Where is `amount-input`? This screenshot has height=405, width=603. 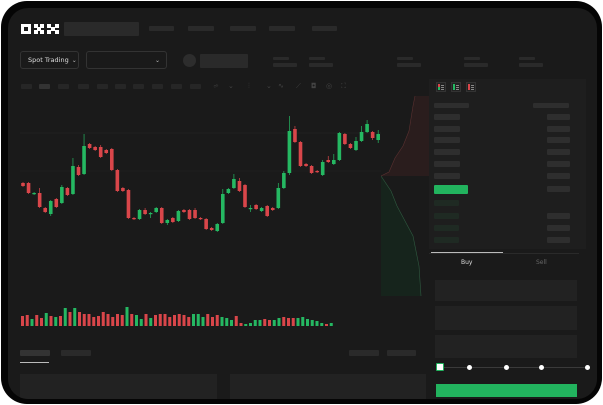
amount-input is located at coordinates (506, 318).